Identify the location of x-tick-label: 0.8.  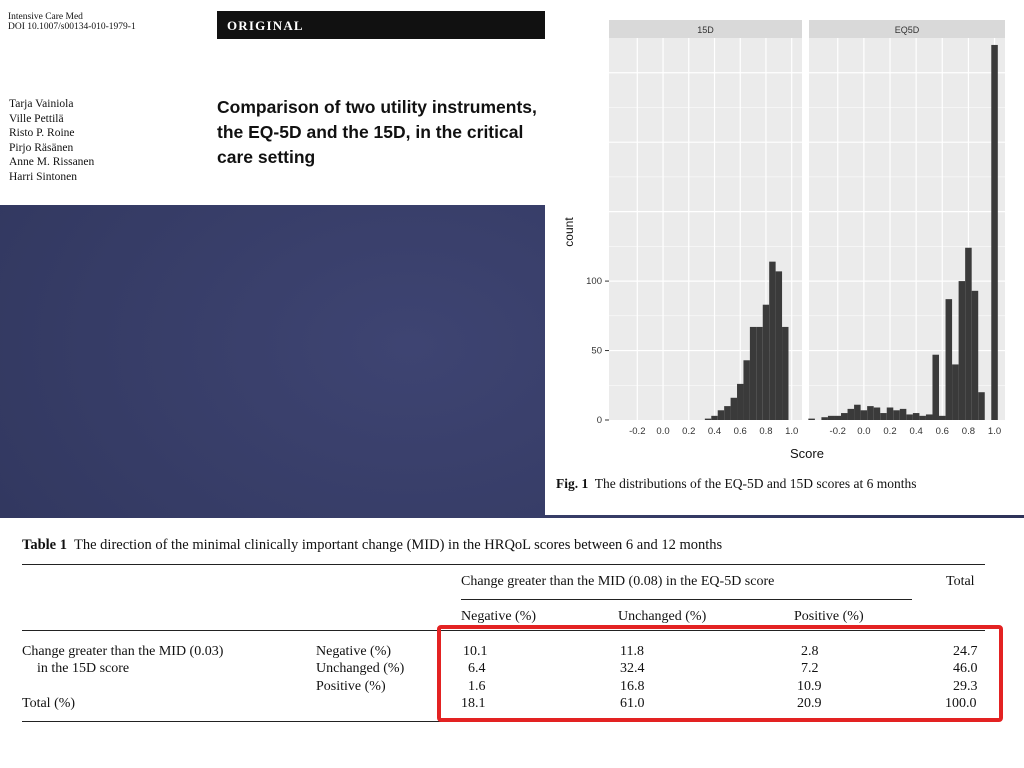
(968, 431).